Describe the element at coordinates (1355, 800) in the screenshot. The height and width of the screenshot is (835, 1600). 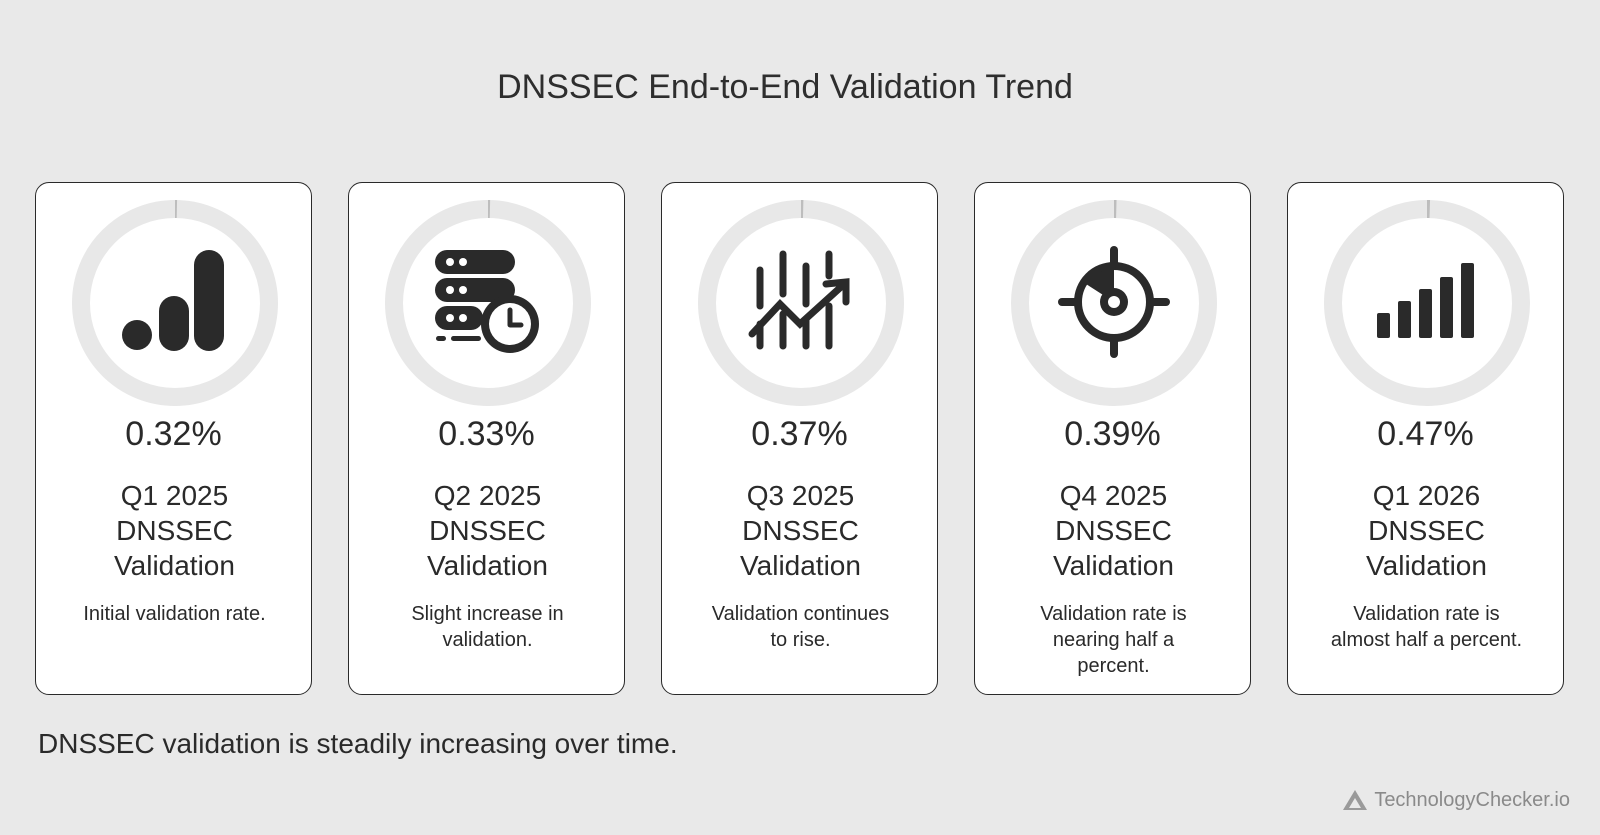
I see `triangle-logo-icon` at that location.